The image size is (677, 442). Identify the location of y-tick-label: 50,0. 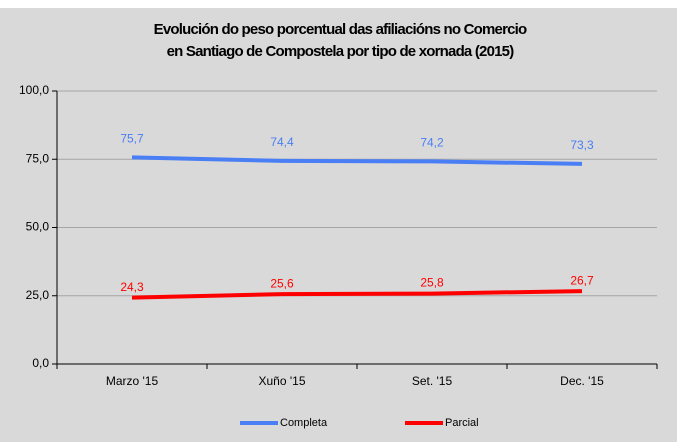
(38, 227).